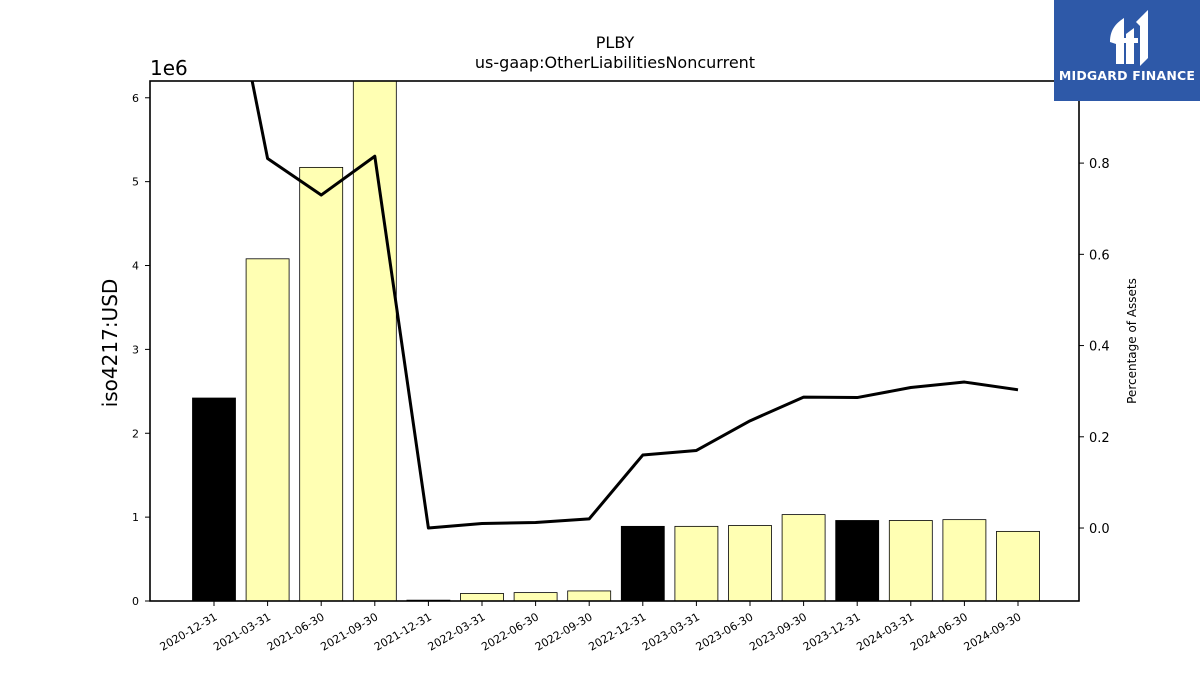 Image resolution: width=1200 pixels, height=675 pixels. What do you see at coordinates (457, 631) in the screenshot?
I see `x-tick-label: 2022-03-31` at bounding box center [457, 631].